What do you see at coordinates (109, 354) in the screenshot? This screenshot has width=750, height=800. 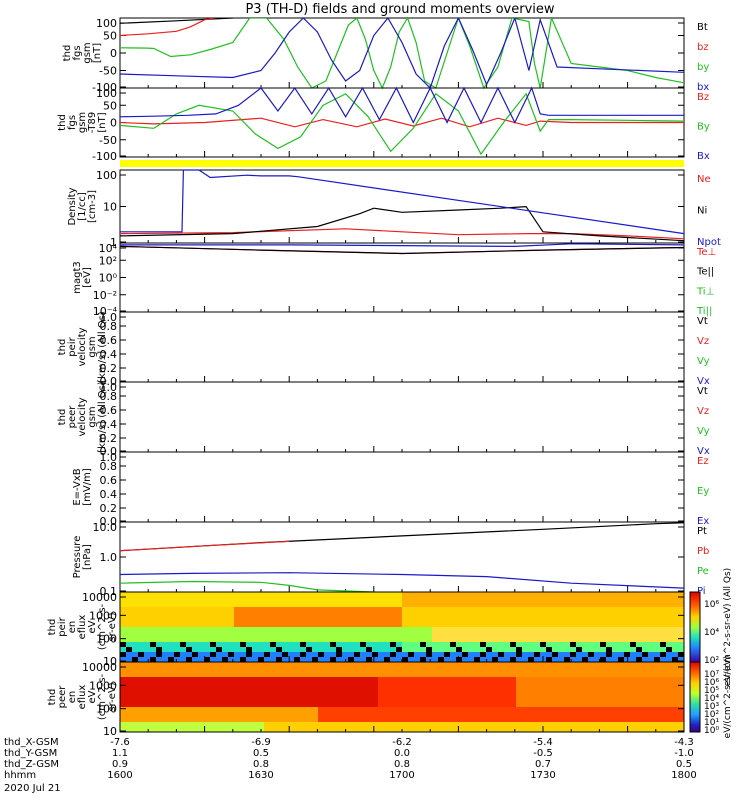 I see `y-tick-label: 0.4` at bounding box center [109, 354].